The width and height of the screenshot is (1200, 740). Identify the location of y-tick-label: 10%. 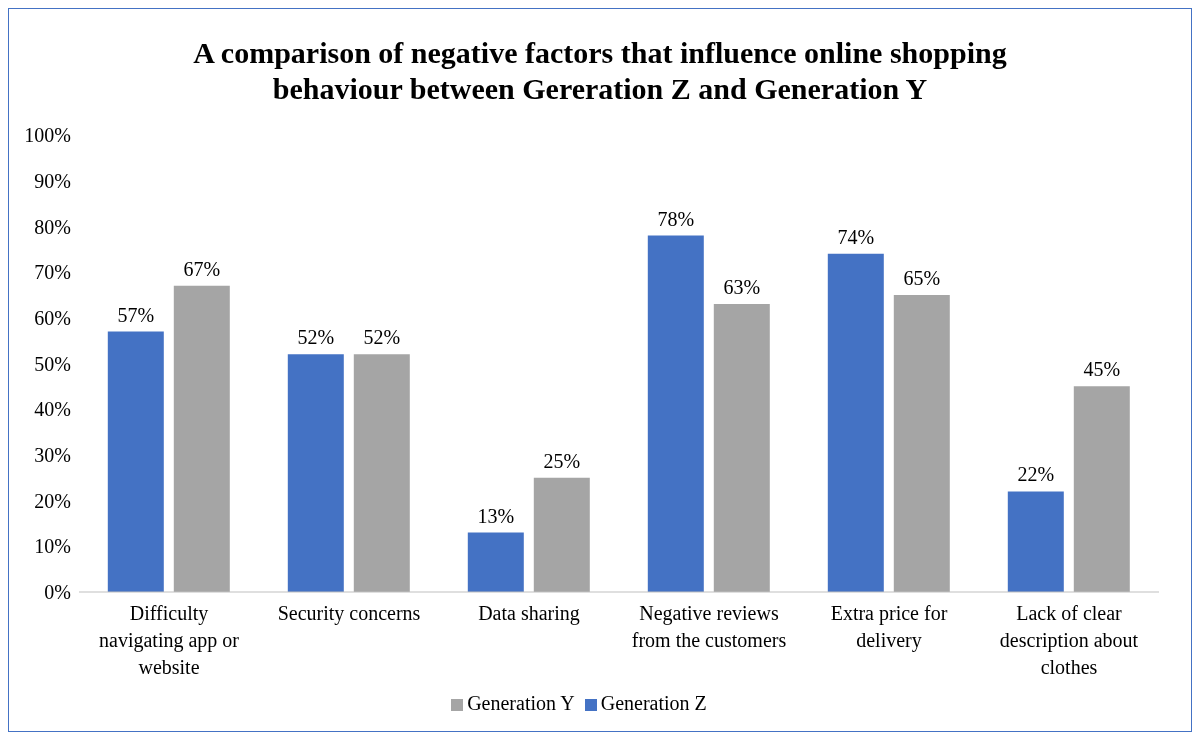
(52, 546).